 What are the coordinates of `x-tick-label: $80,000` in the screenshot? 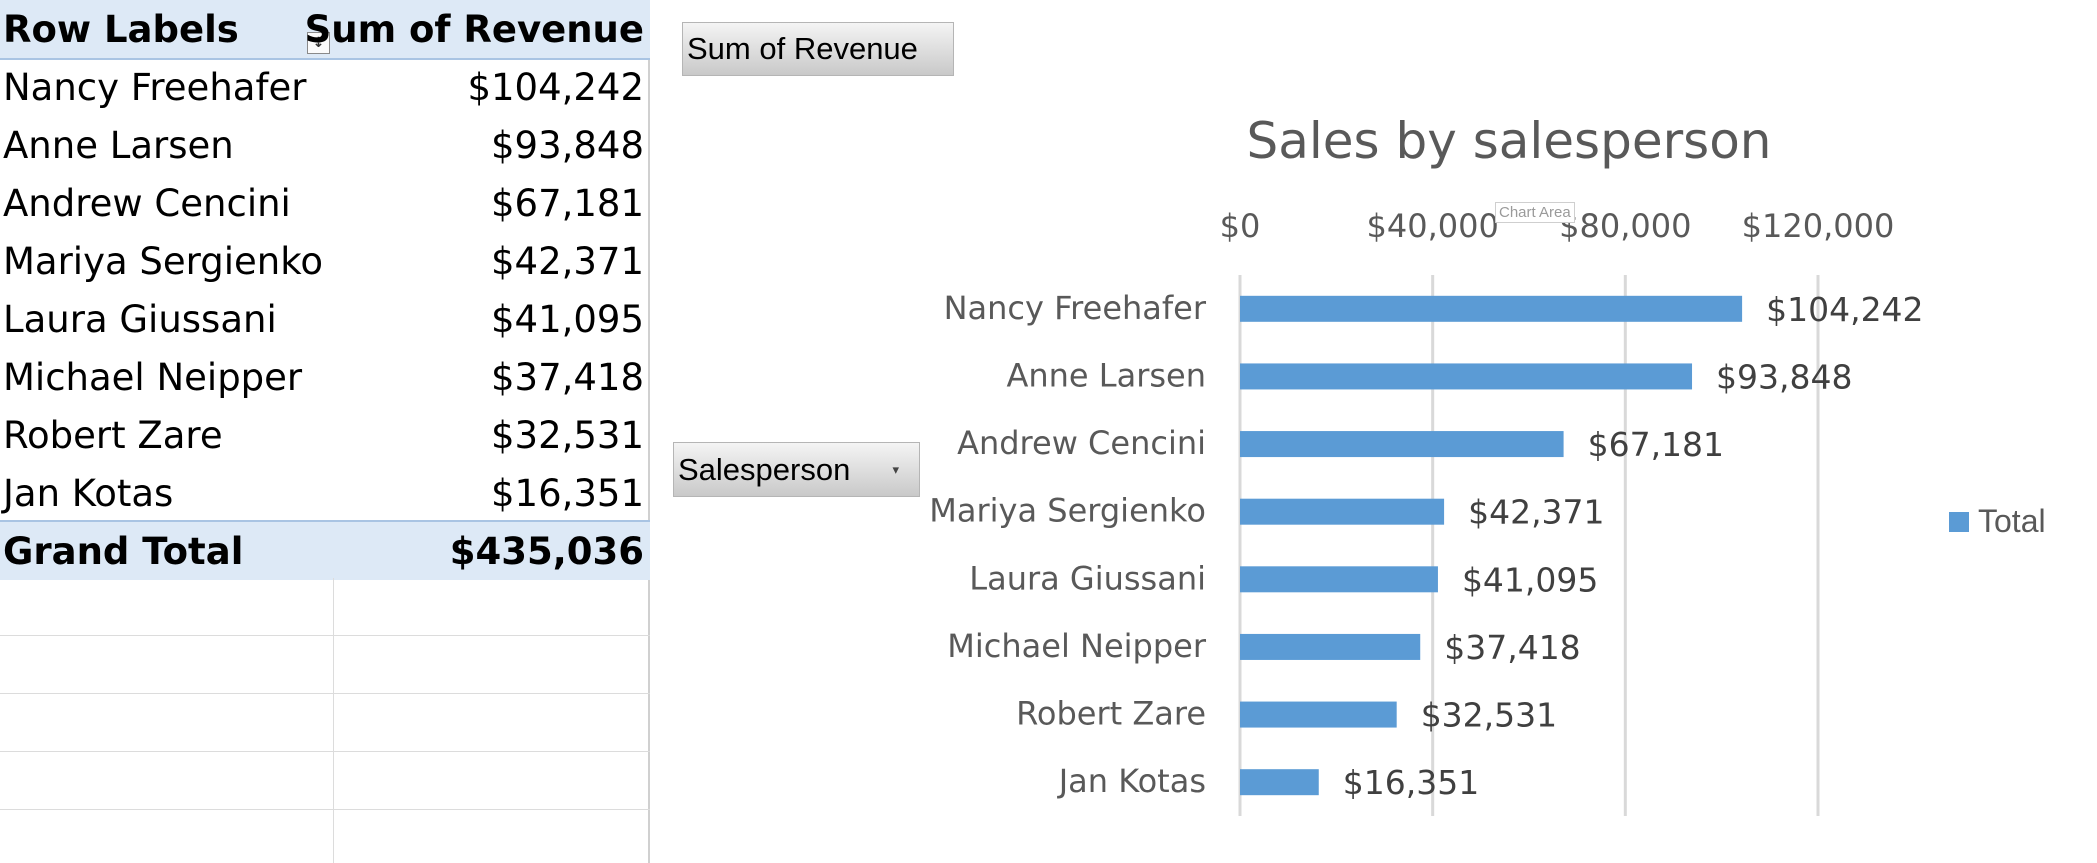 It's located at (1625, 226).